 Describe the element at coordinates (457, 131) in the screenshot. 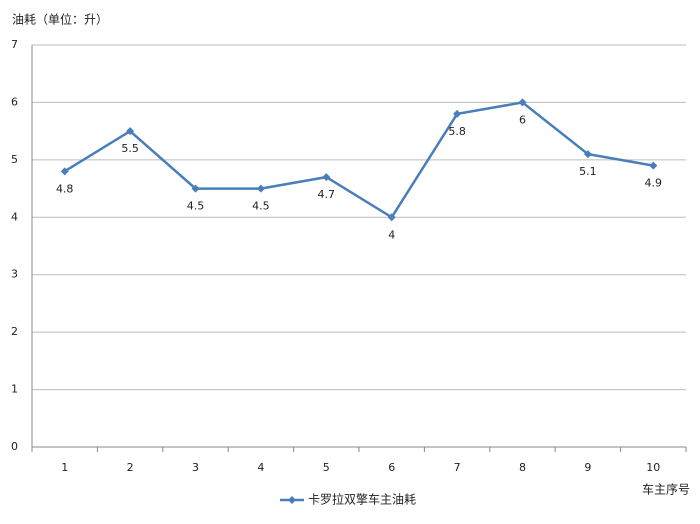

I see `data-label: 5.8` at that location.